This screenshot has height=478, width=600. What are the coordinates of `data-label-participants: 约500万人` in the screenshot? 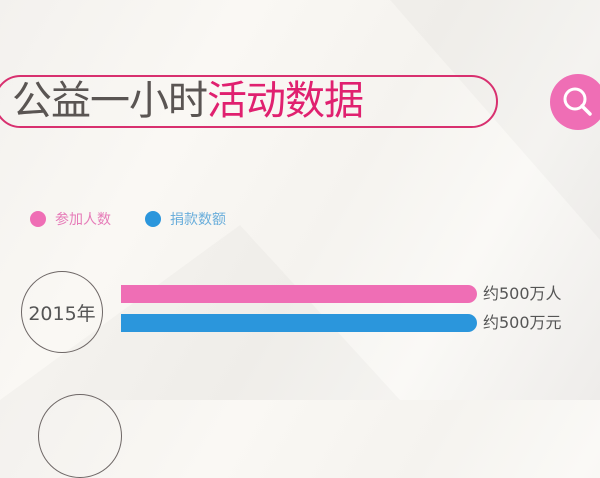 It's located at (522, 293).